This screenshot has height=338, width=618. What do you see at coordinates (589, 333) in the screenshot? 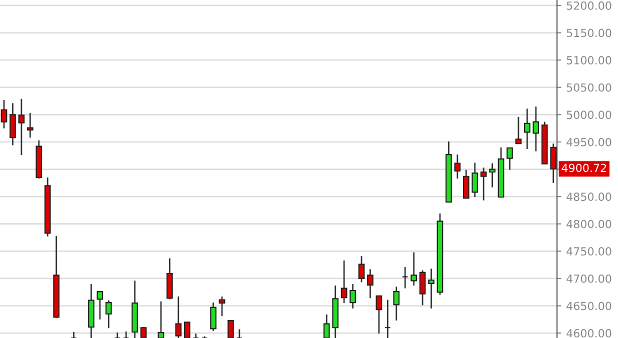
I see `y-tick-label: 4600.00` at bounding box center [589, 333].